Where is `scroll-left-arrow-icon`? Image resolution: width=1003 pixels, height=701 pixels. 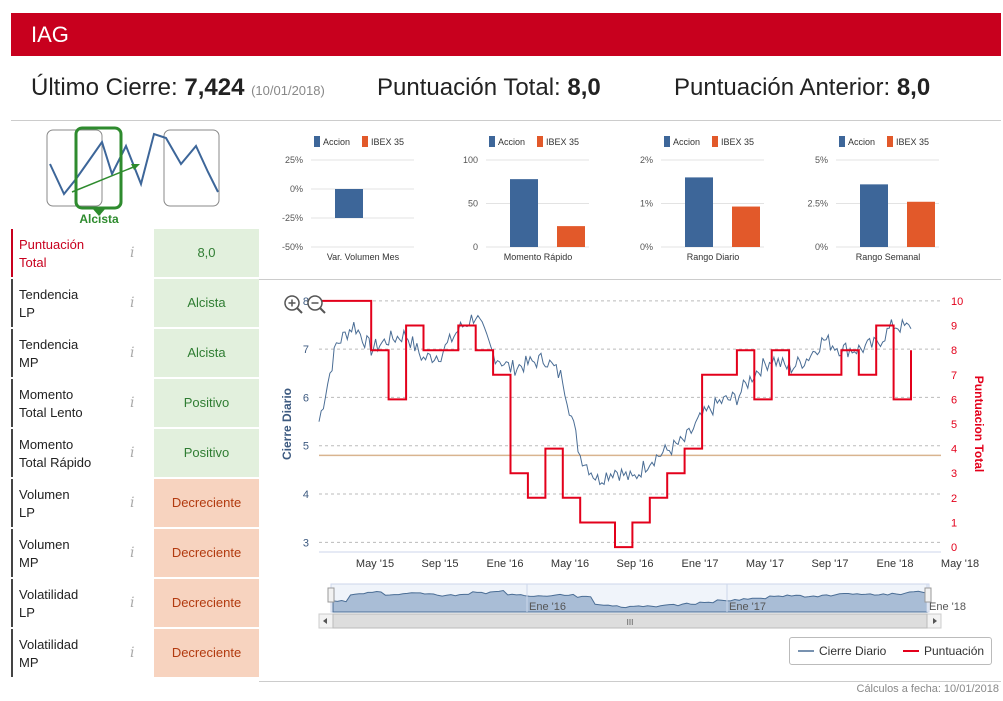 scroll-left-arrow-icon is located at coordinates (325, 621).